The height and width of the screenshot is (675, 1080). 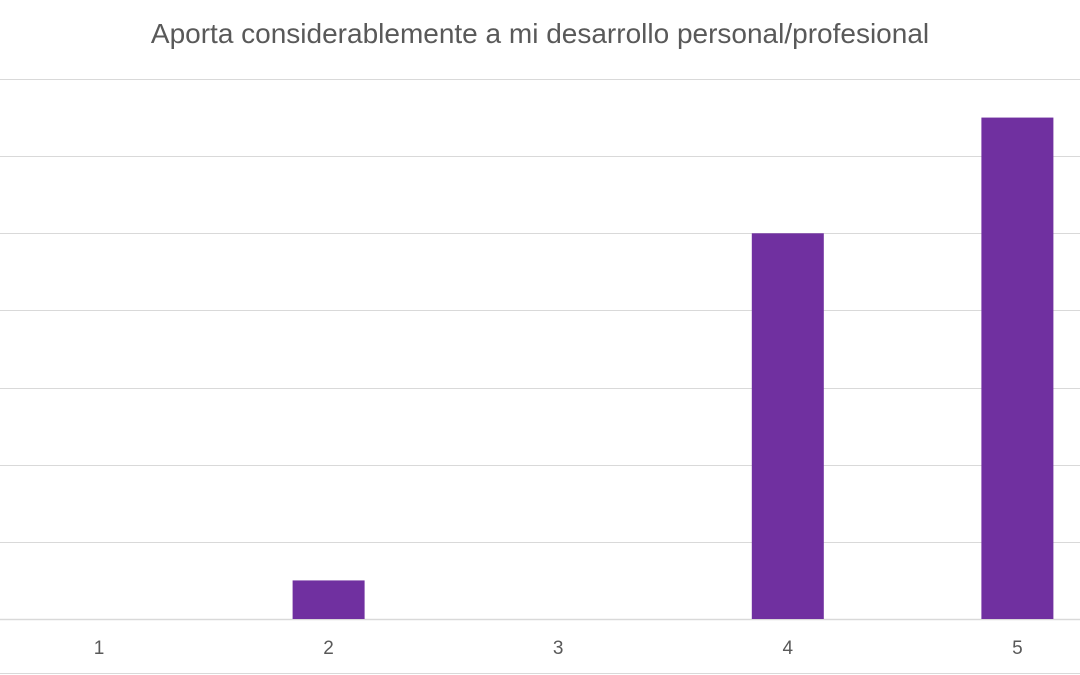 What do you see at coordinates (788, 648) in the screenshot?
I see `x-tick-label-4: 4` at bounding box center [788, 648].